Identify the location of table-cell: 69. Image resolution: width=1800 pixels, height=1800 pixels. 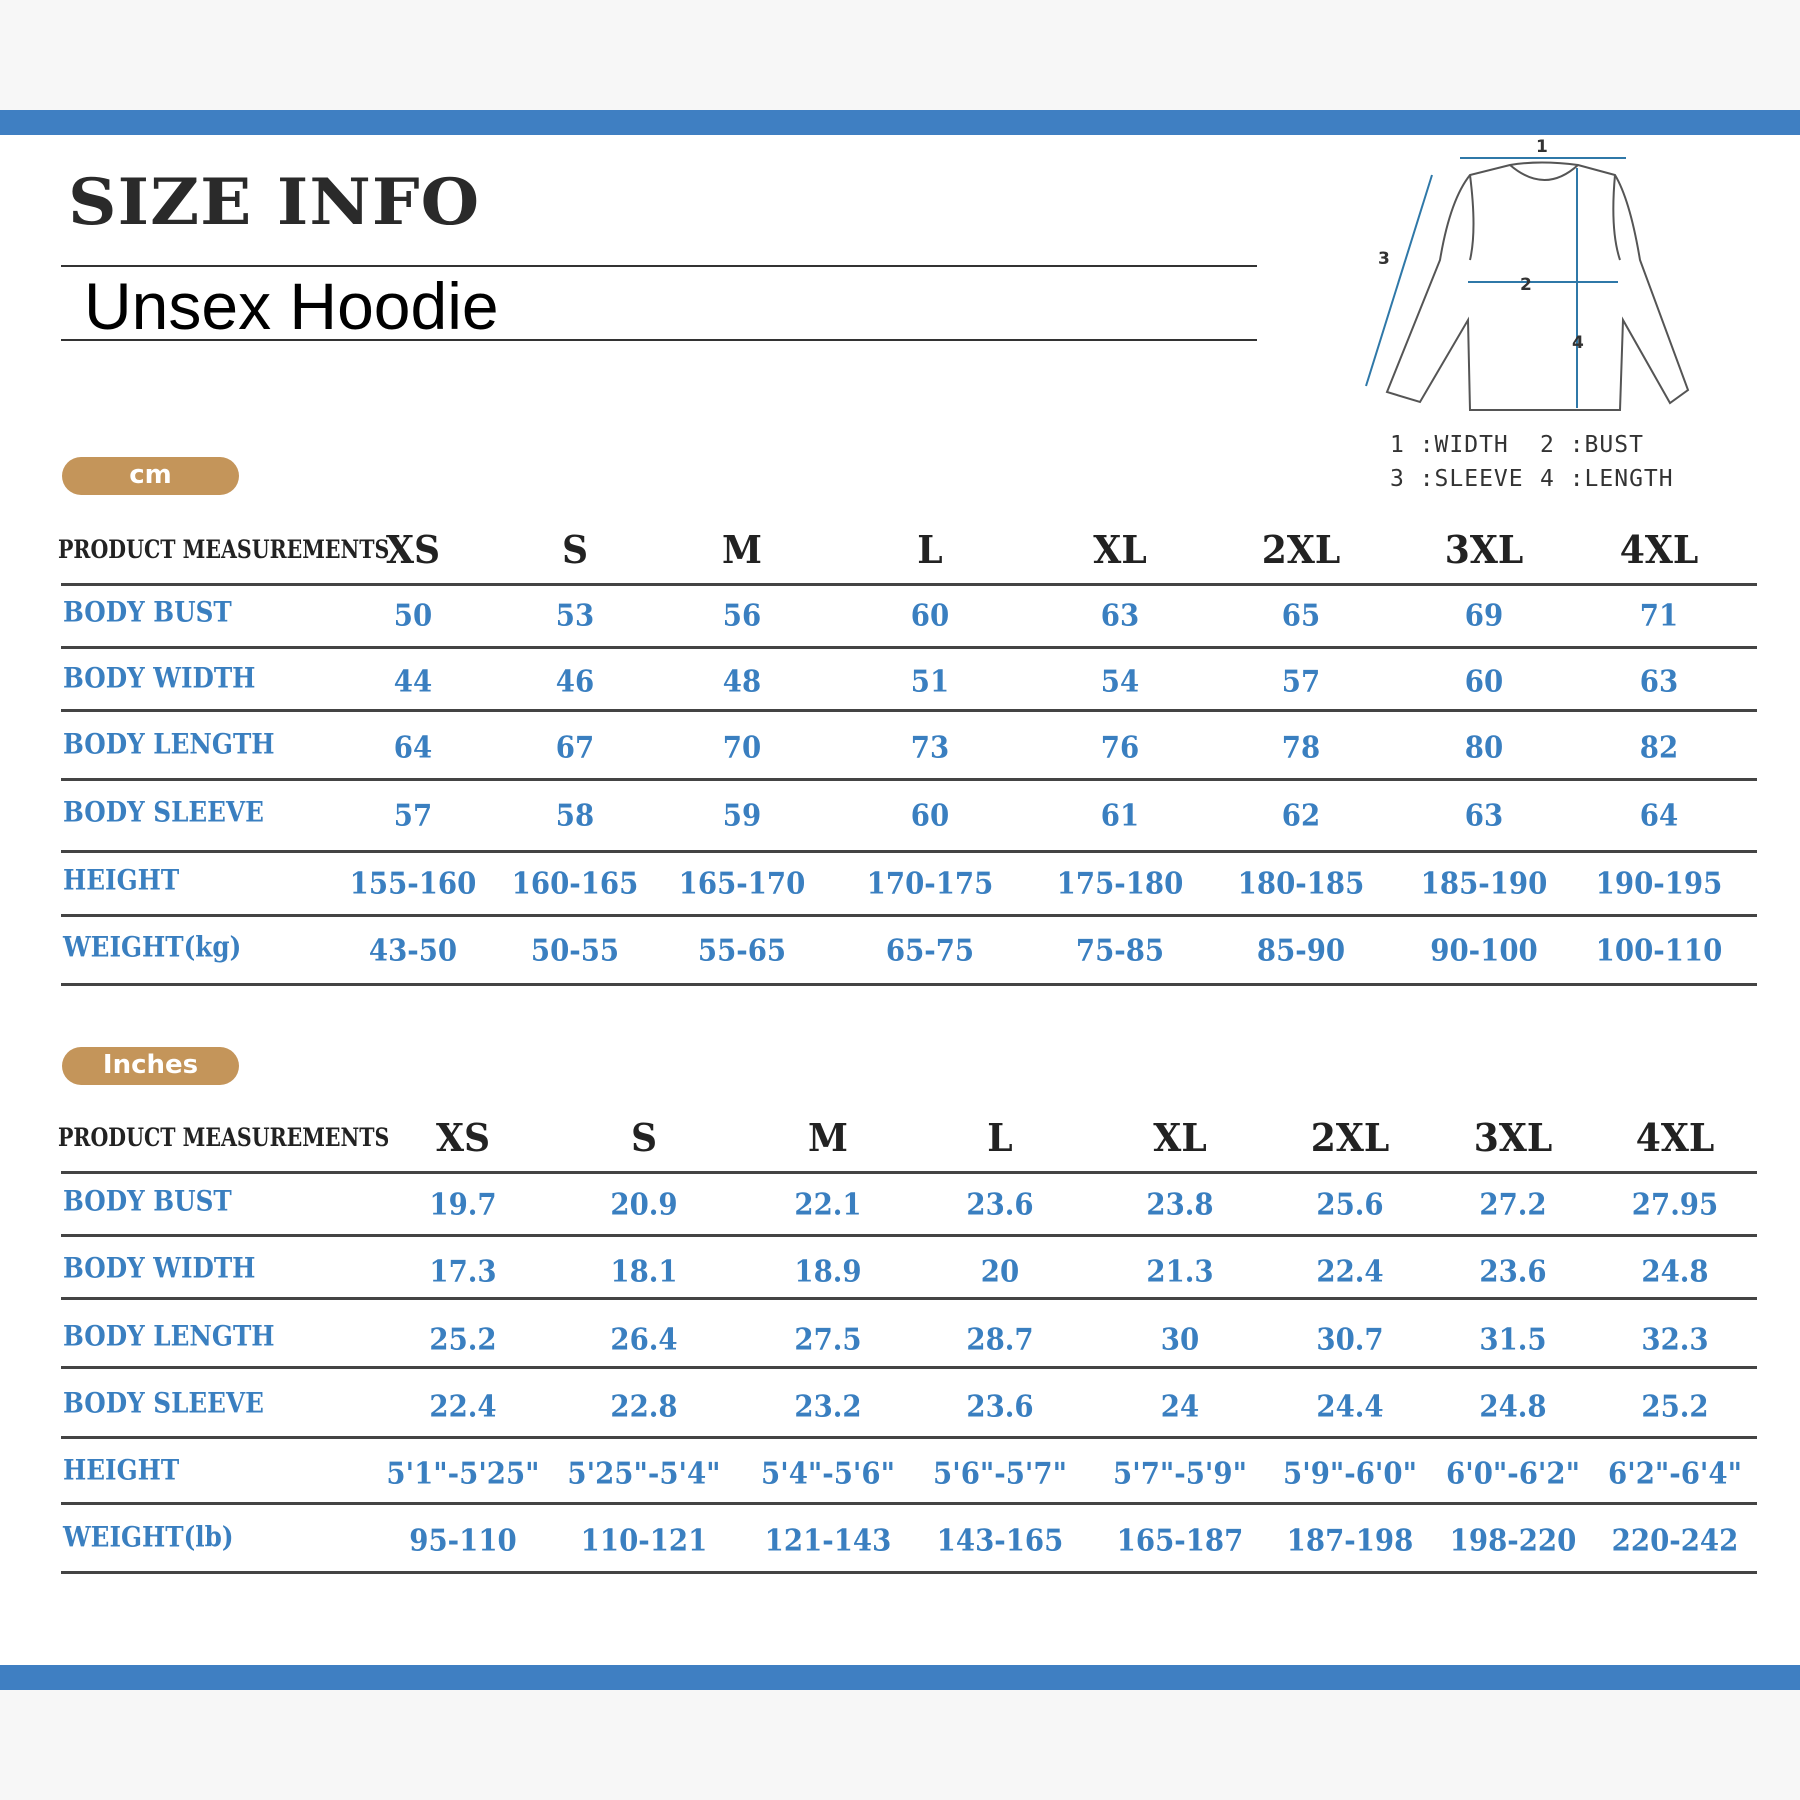
(1484, 616).